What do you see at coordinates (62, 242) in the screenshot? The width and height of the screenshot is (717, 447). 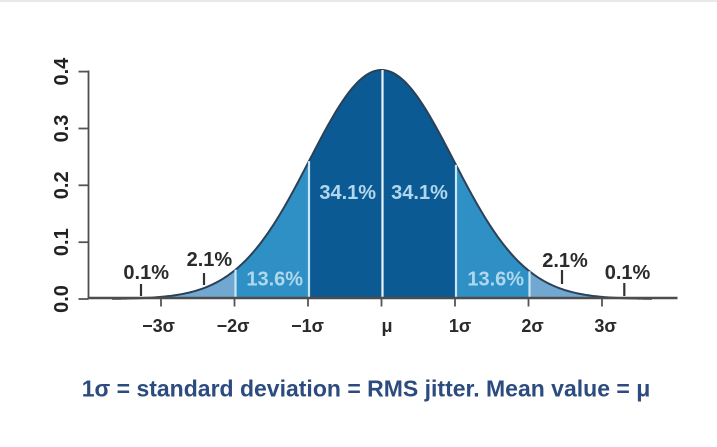 I see `svg-text: 0.1` at bounding box center [62, 242].